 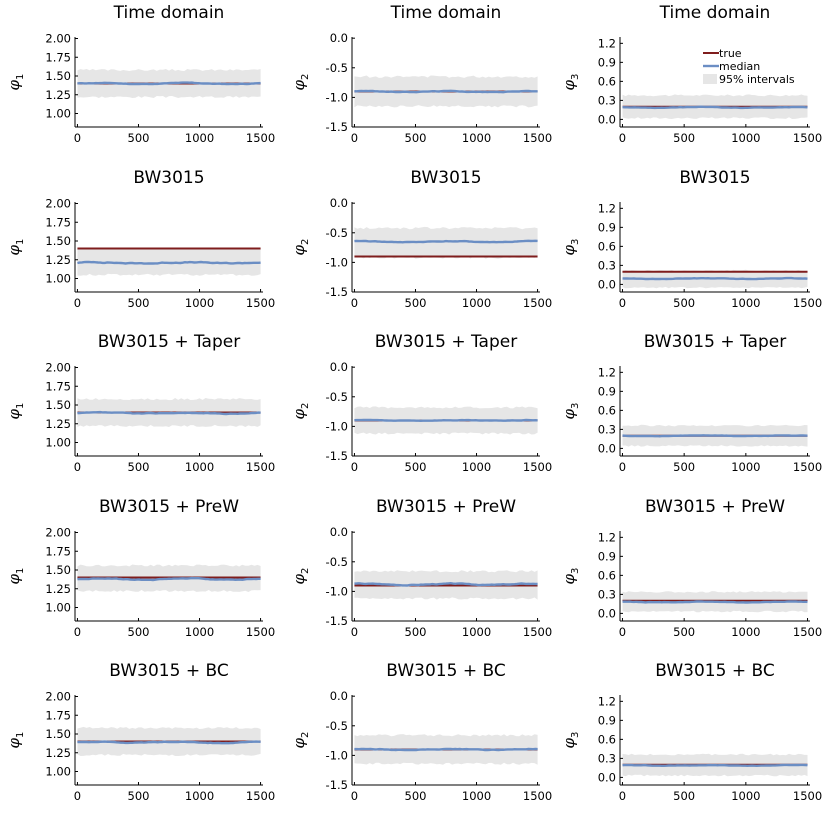 I want to click on panel-r2-phi3: BW3015 0.0 0.3 0.6 0.9 1.2 0 500 1000 1500 φ3, so click(x=691, y=239).